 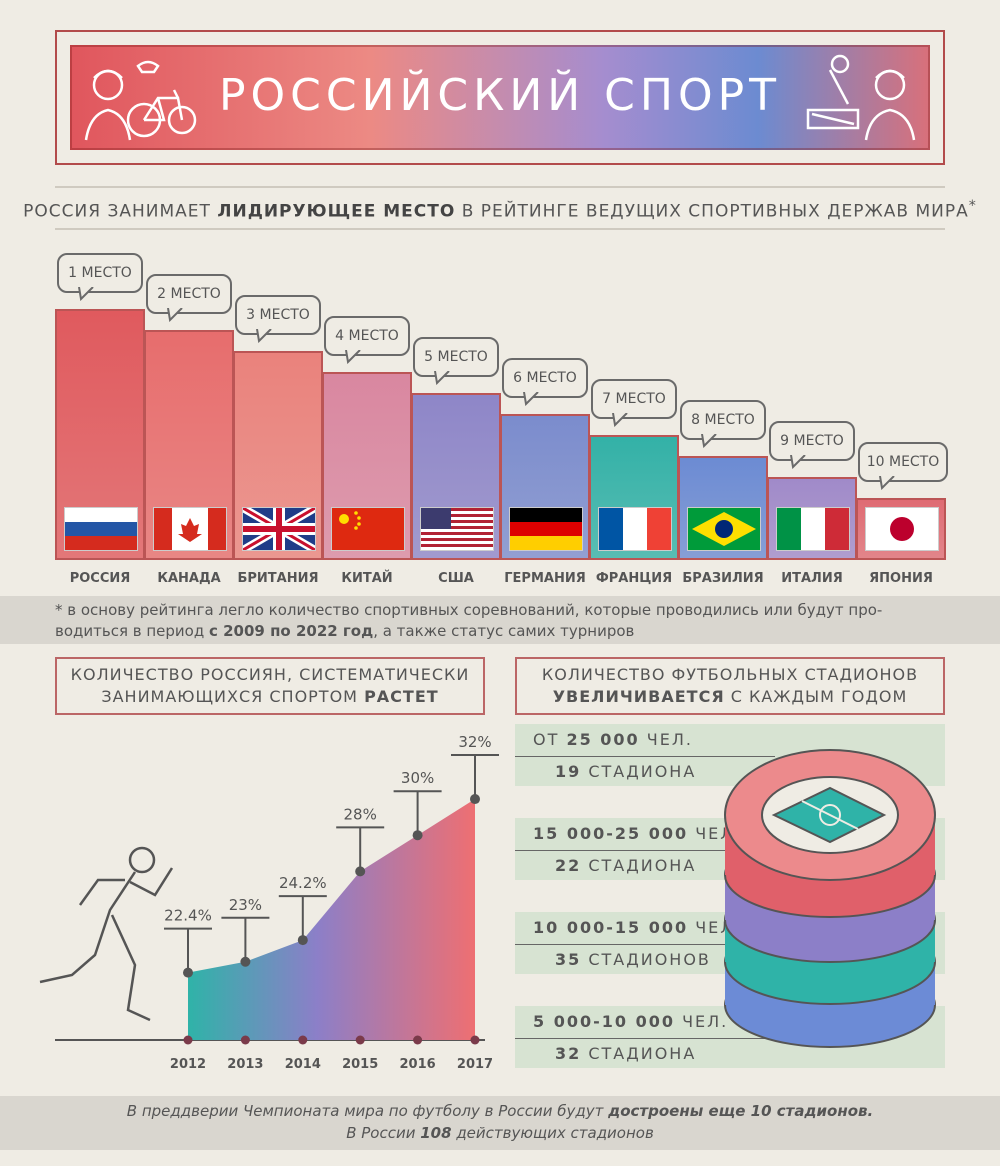 What do you see at coordinates (552, 1133) in the screenshot?
I see `footer-line2-post: действующих стадионов` at bounding box center [552, 1133].